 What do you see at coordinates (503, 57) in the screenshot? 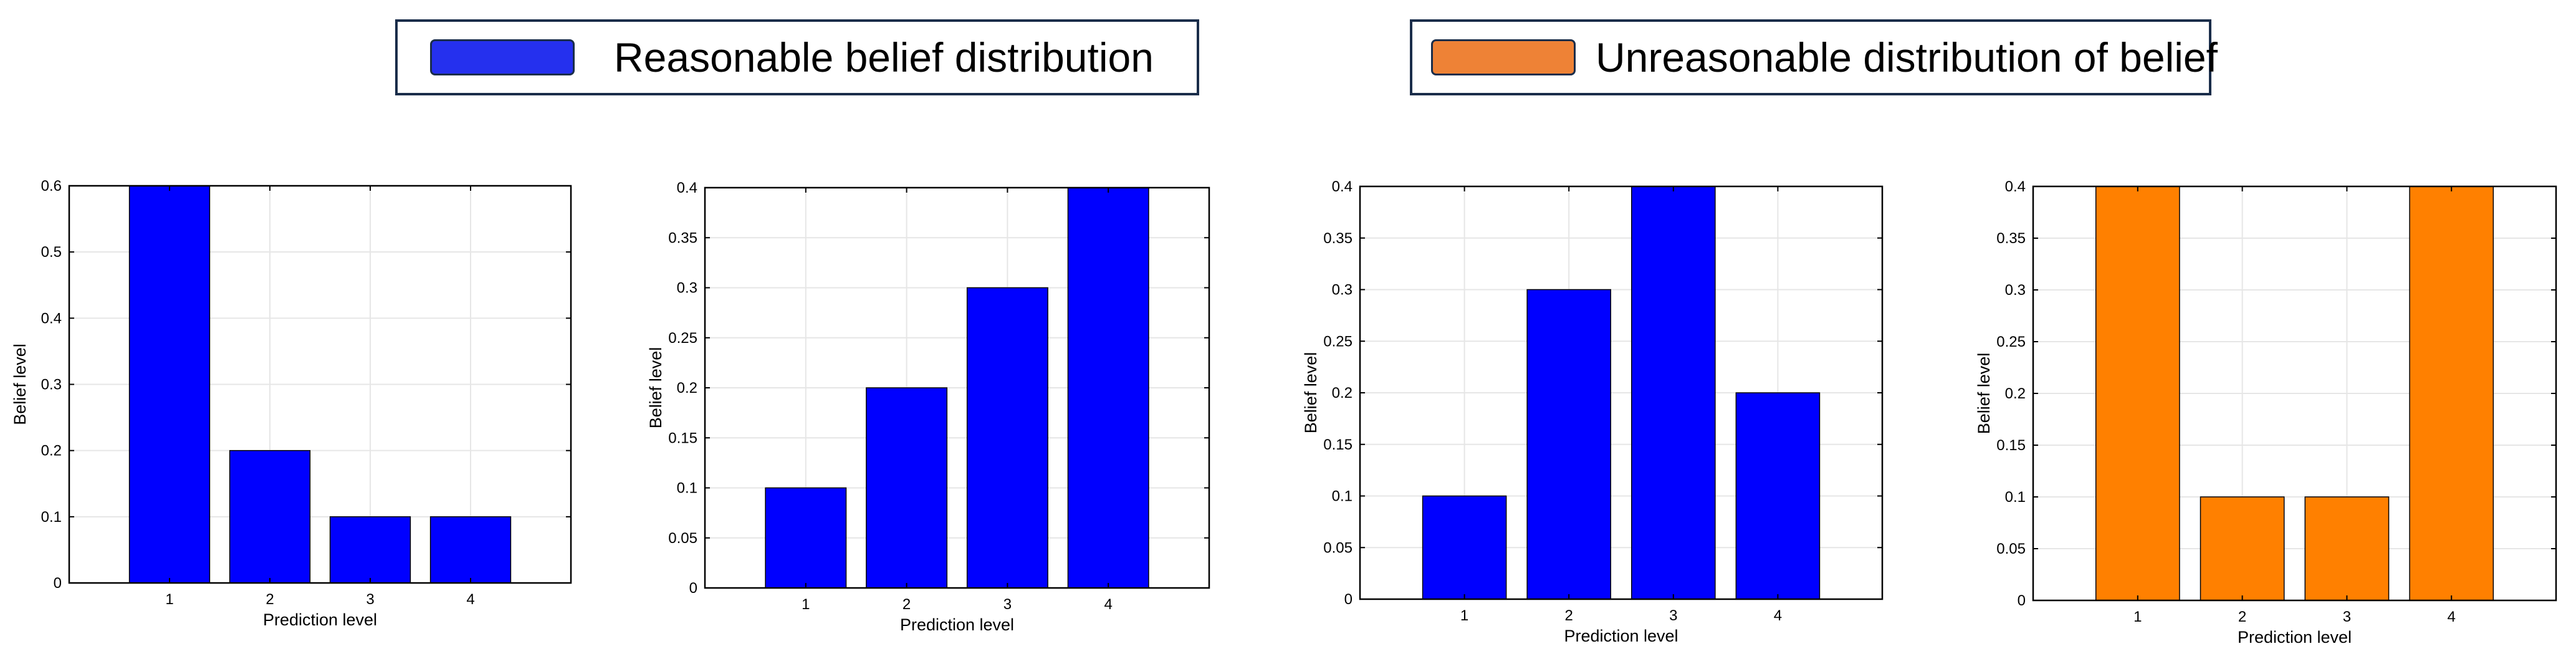
I see `legend-swatch-reasonable` at bounding box center [503, 57].